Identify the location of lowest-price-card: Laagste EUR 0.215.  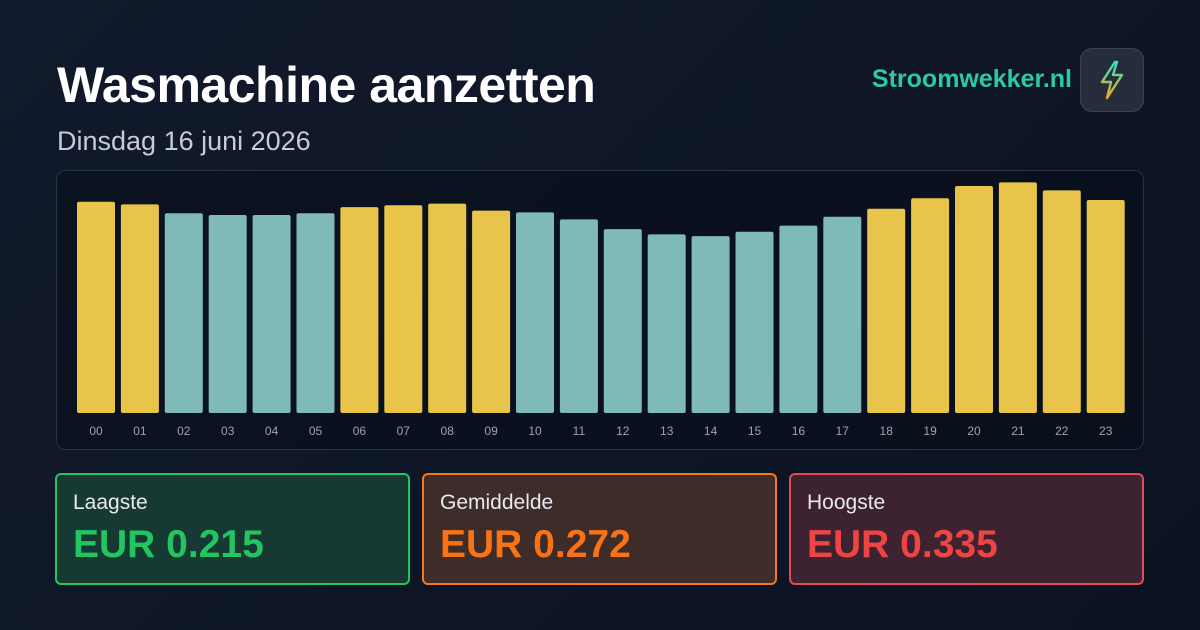
(232, 529).